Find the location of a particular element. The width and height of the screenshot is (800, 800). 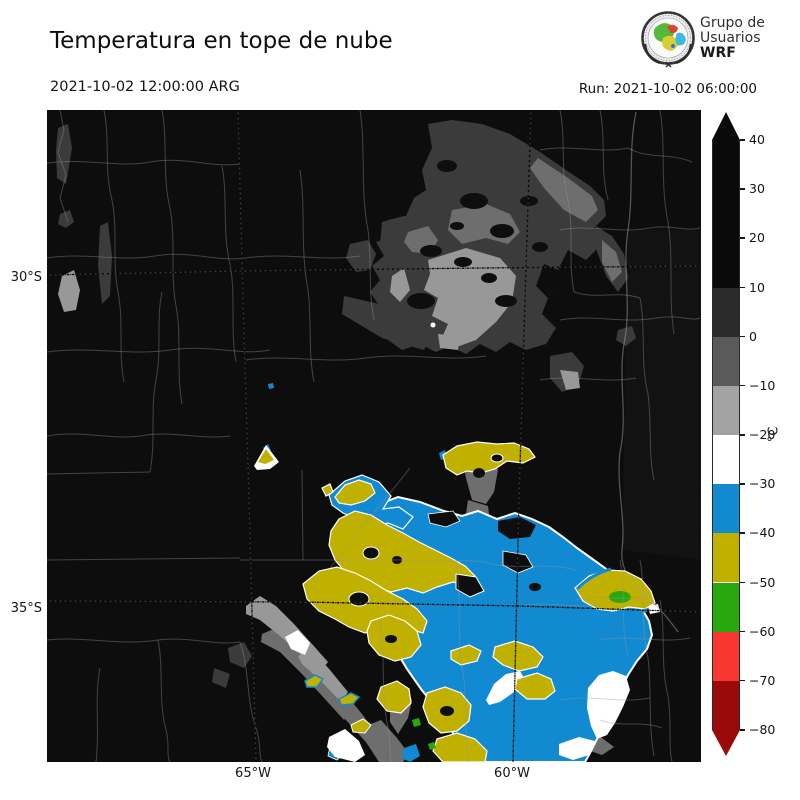

river-line is located at coordinates (648, 372).